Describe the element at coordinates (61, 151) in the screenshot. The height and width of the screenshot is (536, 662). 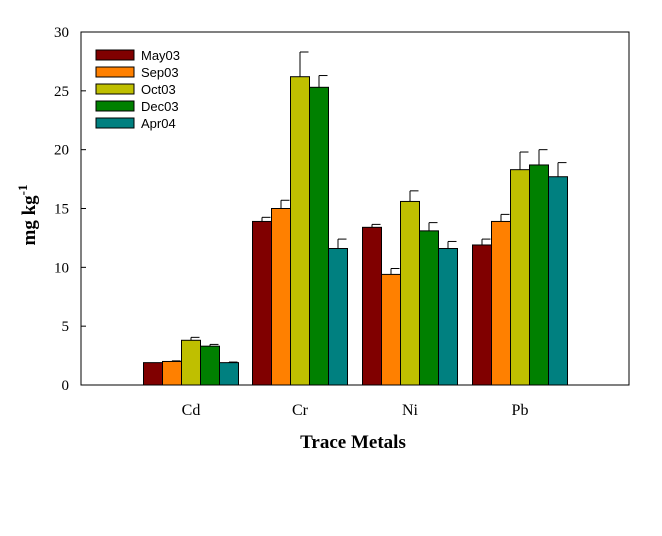
I see `y-tick-label: 20` at that location.